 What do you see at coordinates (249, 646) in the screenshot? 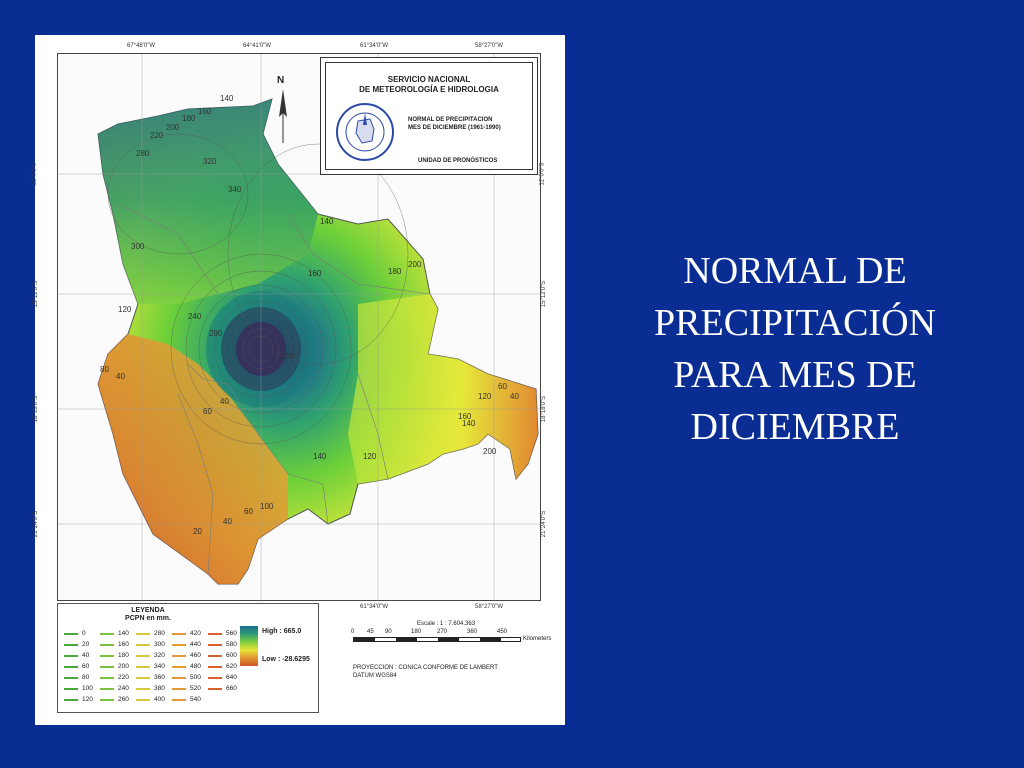
I see `legend-color-ramp` at bounding box center [249, 646].